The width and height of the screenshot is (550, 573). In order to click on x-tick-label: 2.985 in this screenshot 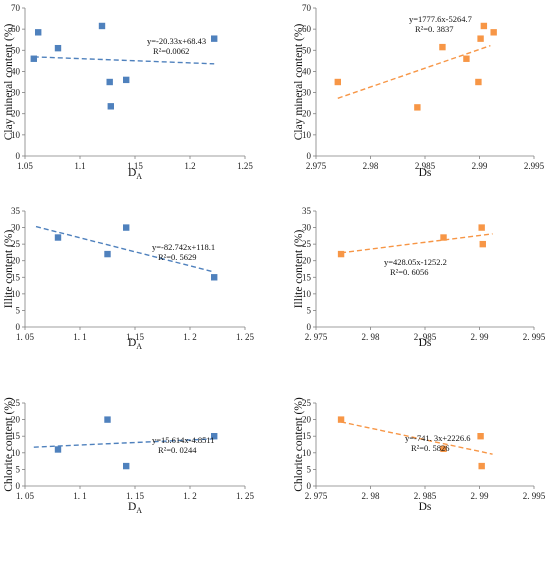, I will do `click(425, 166)`.